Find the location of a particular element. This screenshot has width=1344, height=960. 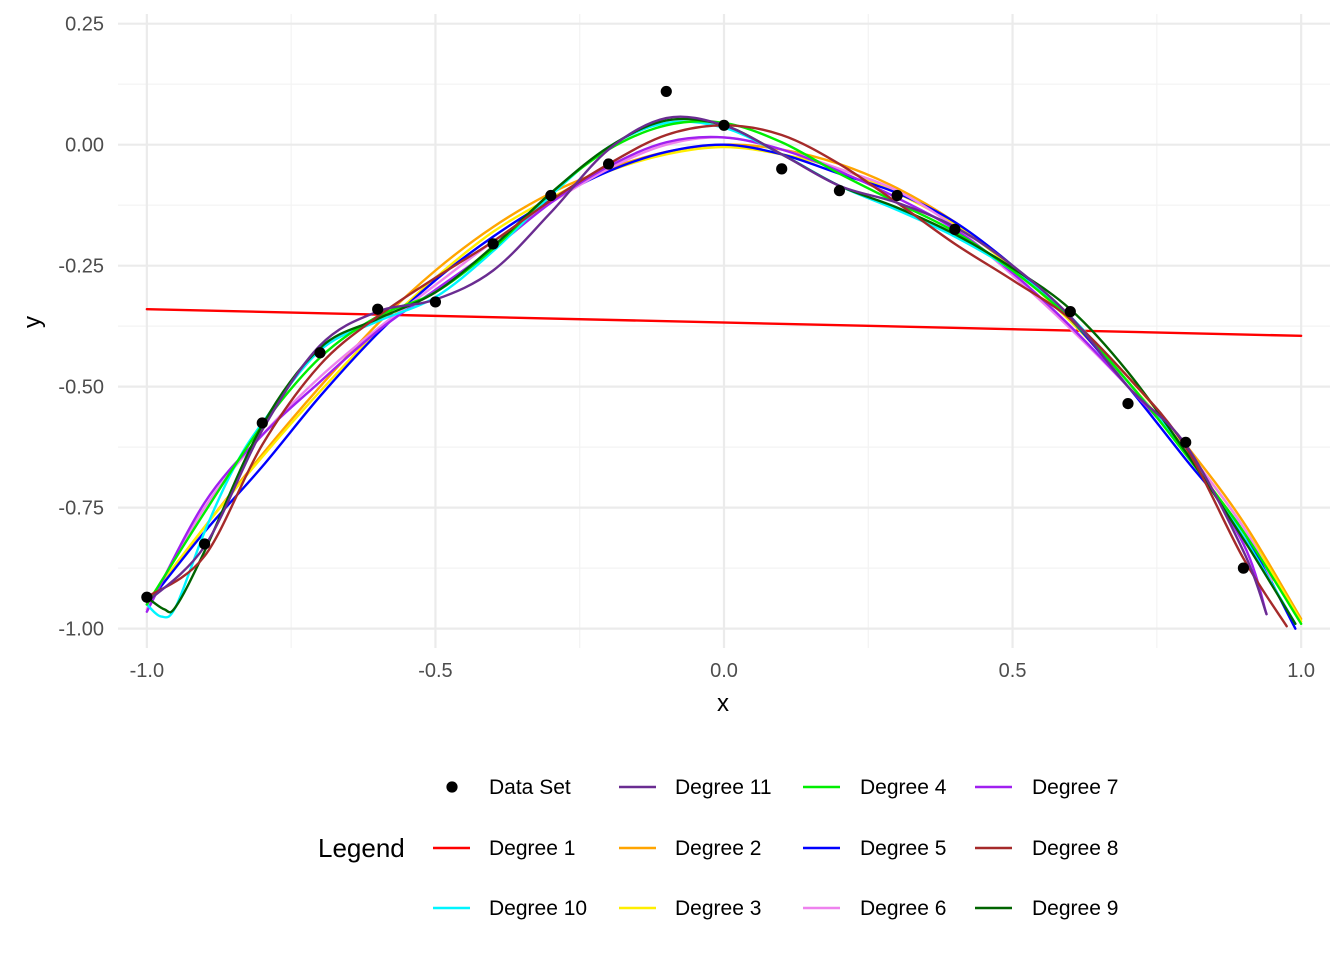

x-tick-label: 0.5 is located at coordinates (1013, 671).